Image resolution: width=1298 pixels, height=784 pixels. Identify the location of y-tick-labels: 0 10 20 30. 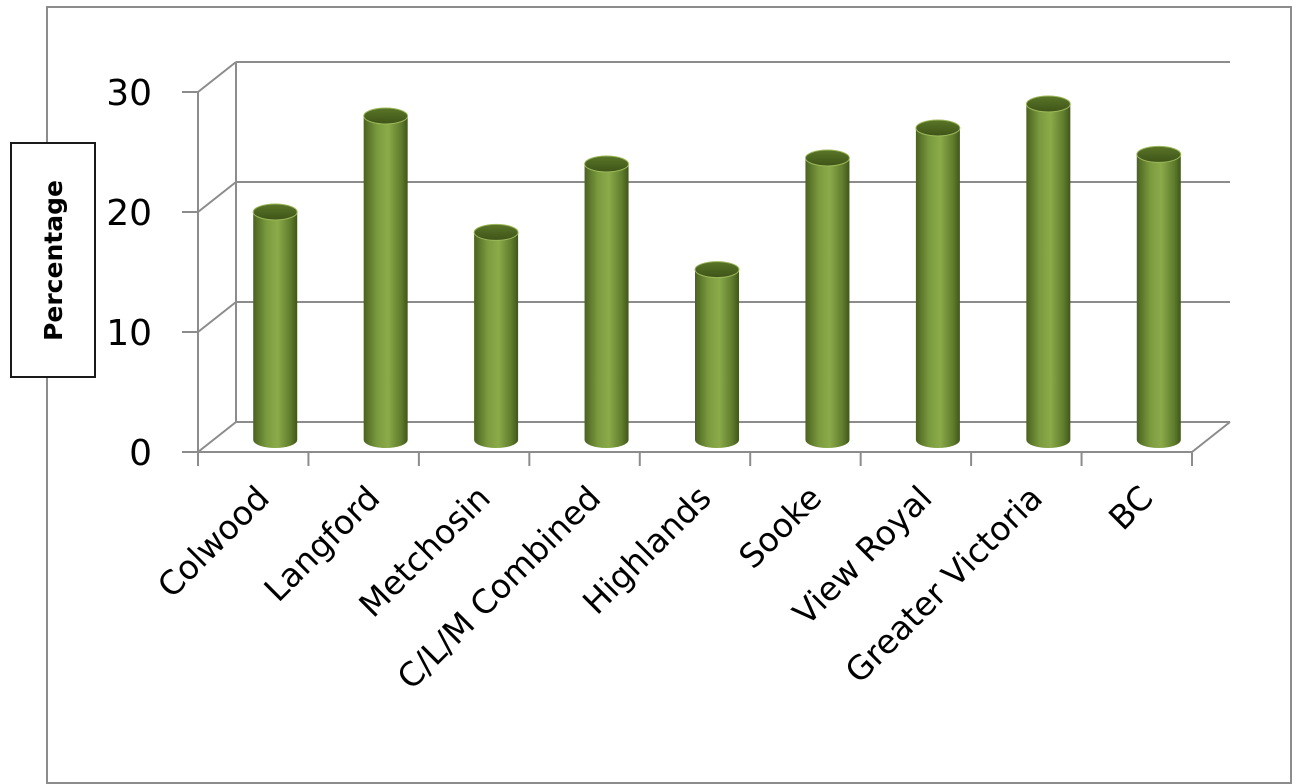
(129, 273).